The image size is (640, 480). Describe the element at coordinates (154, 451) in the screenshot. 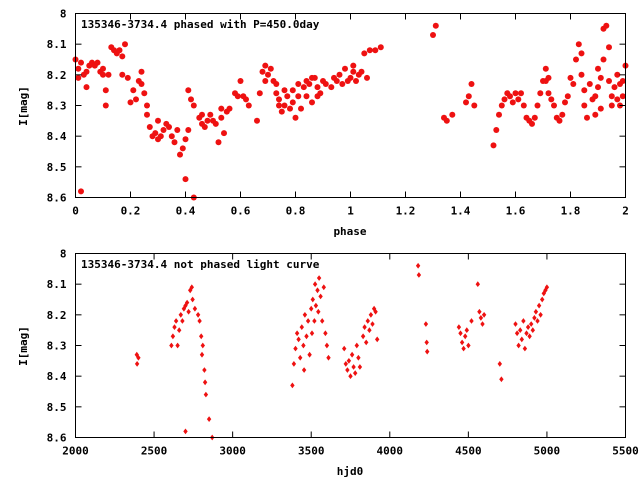

I see `raw-x-tick-label: 2500` at that location.